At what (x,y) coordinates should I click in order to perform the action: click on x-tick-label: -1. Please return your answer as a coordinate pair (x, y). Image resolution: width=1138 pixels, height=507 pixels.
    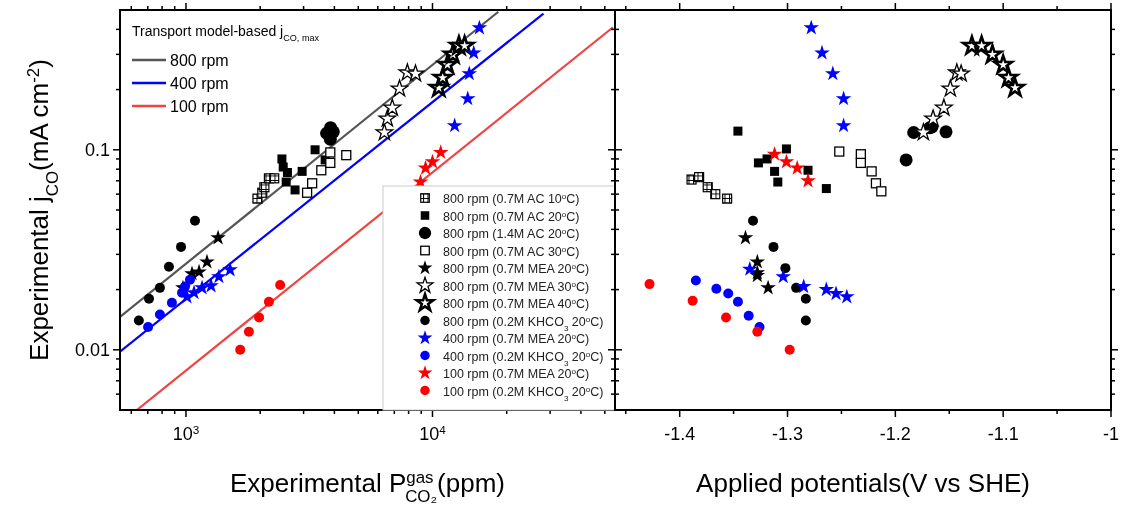
    Looking at the image, I should click on (1111, 434).